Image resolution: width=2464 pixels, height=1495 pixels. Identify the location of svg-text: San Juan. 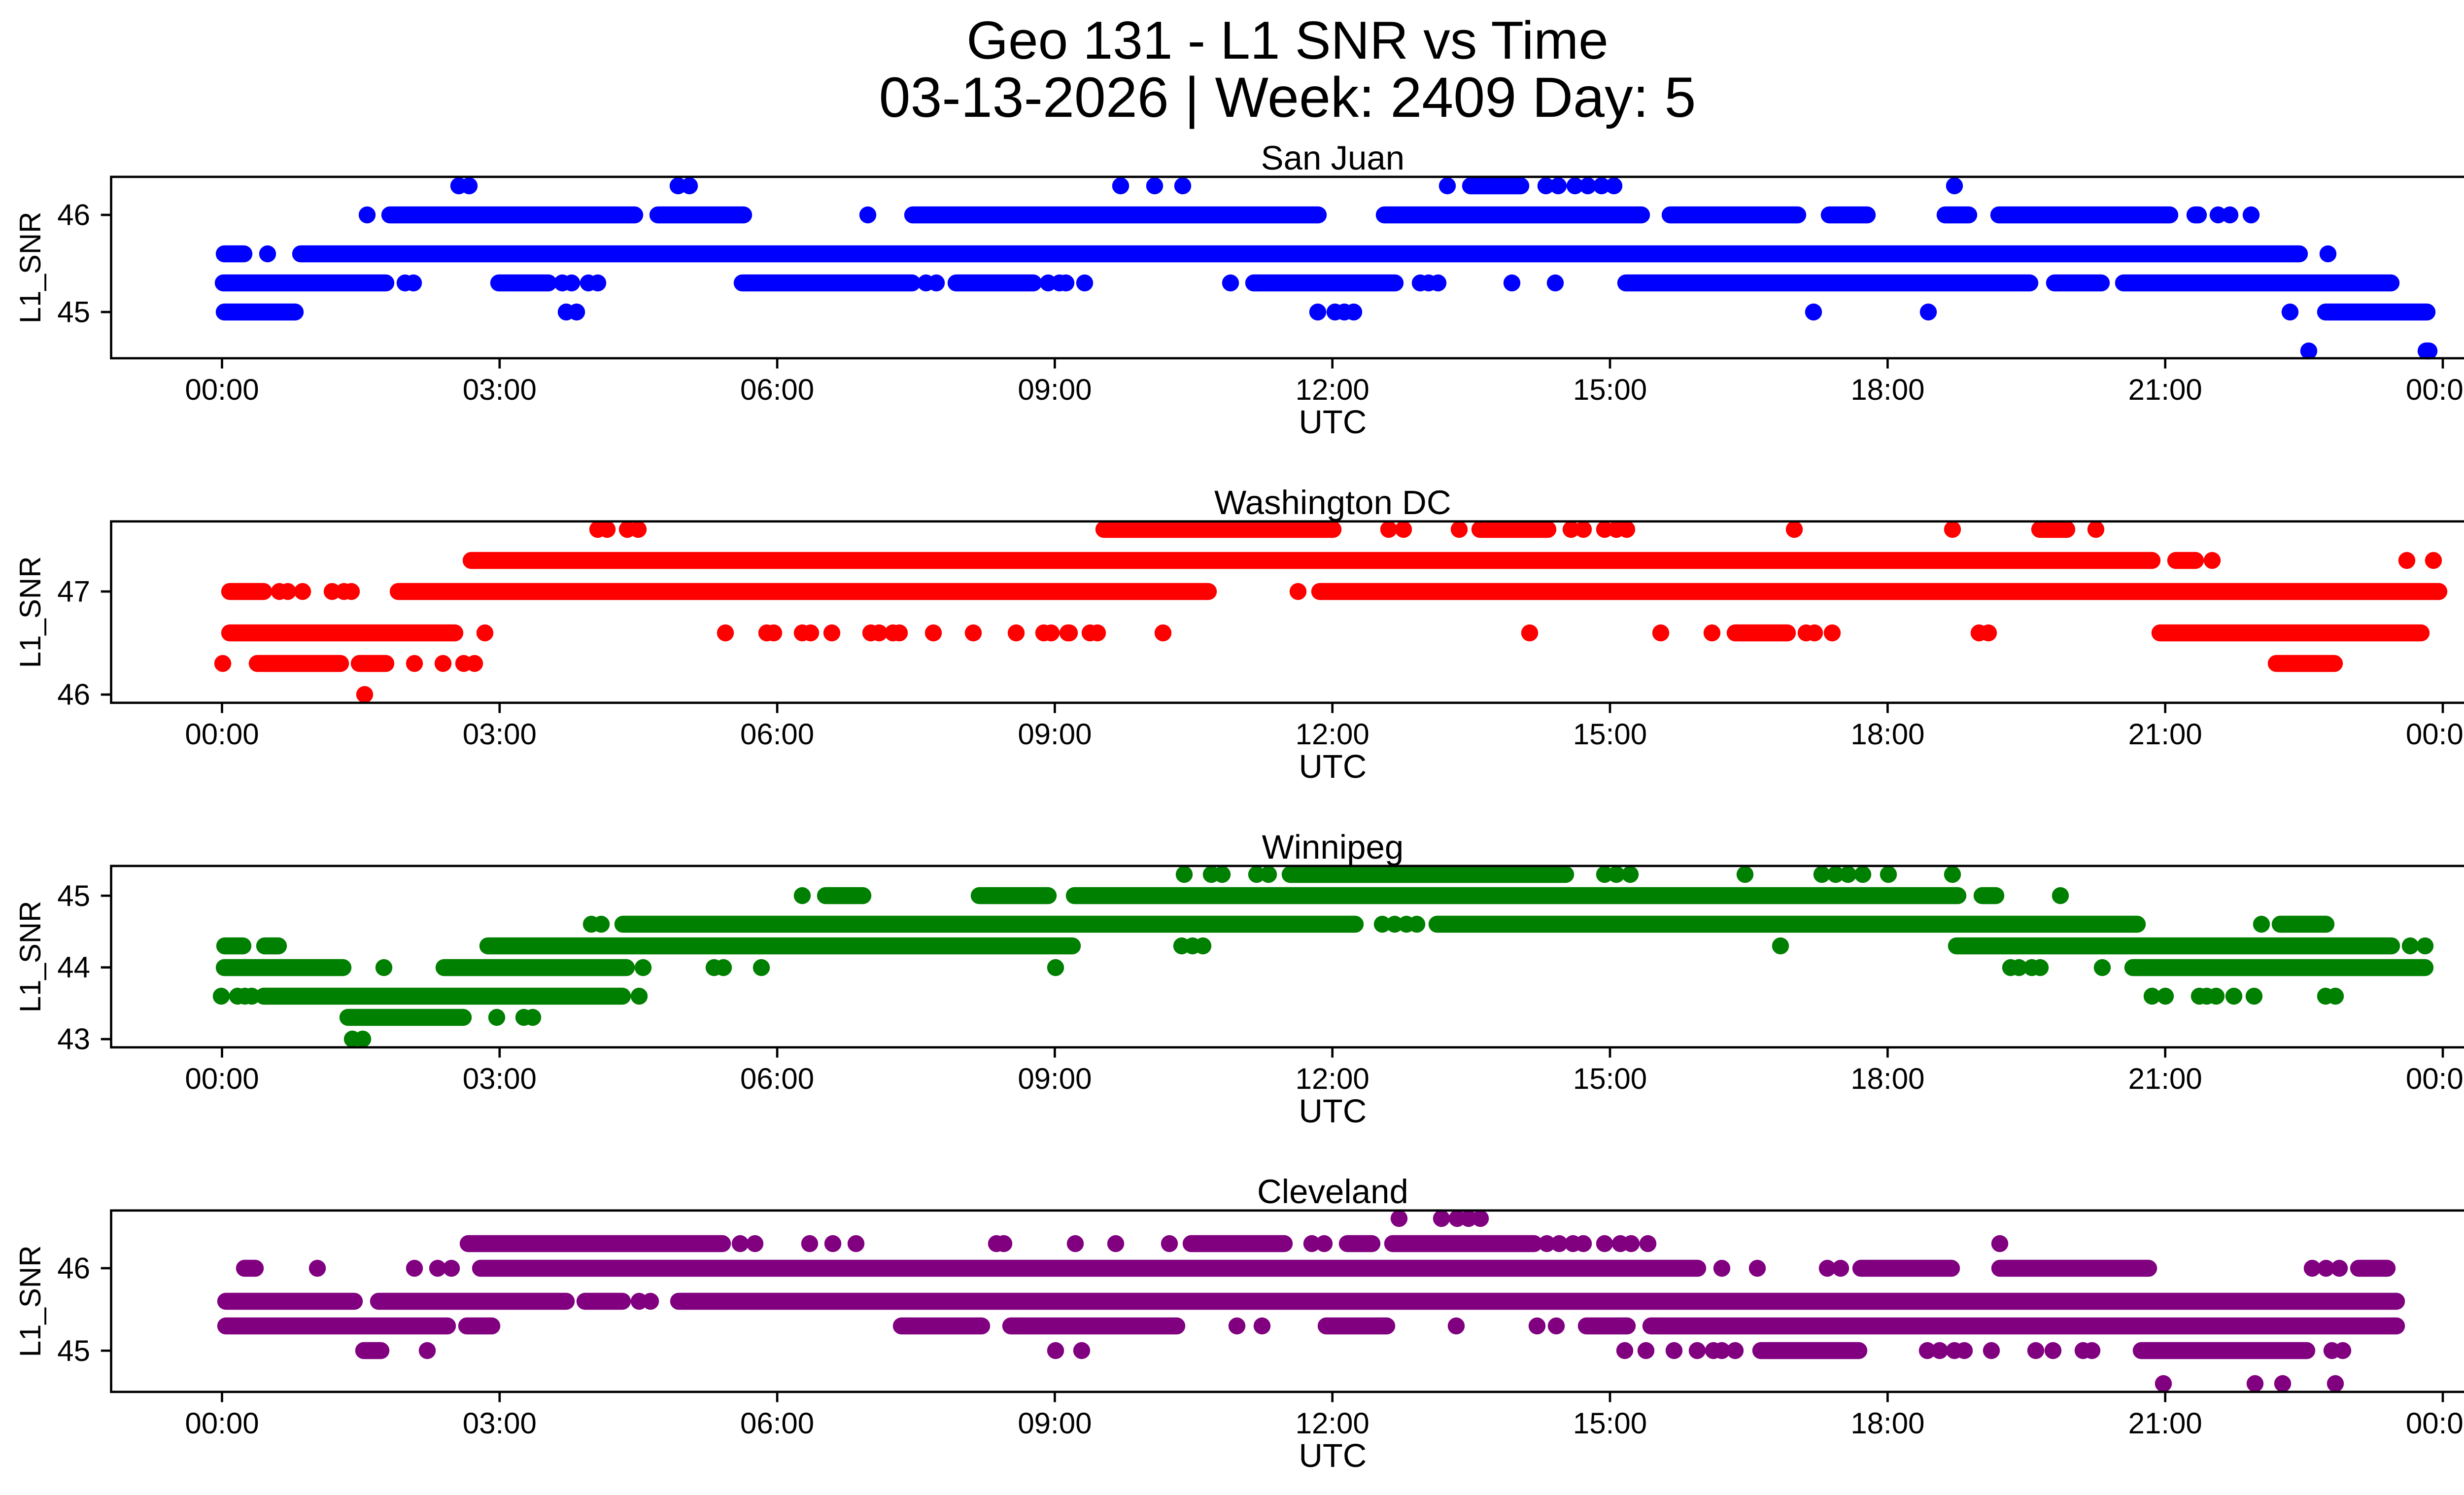
(1333, 158).